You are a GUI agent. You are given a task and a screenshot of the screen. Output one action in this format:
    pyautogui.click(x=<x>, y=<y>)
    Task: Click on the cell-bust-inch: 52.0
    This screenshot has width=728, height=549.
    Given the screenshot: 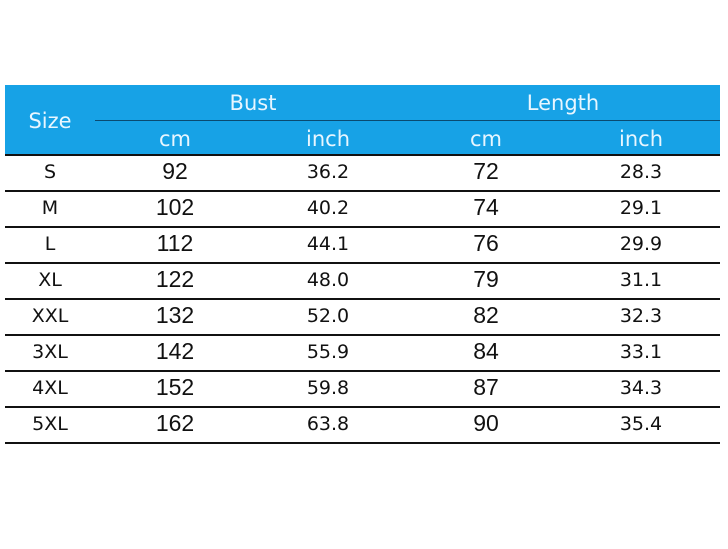 What is the action you would take?
    pyautogui.click(x=328, y=316)
    